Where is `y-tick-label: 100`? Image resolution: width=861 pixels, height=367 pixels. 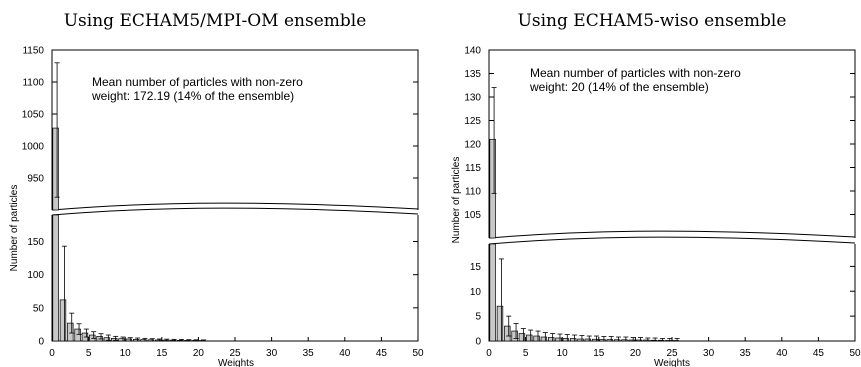 y-tick-label: 100 is located at coordinates (35, 275).